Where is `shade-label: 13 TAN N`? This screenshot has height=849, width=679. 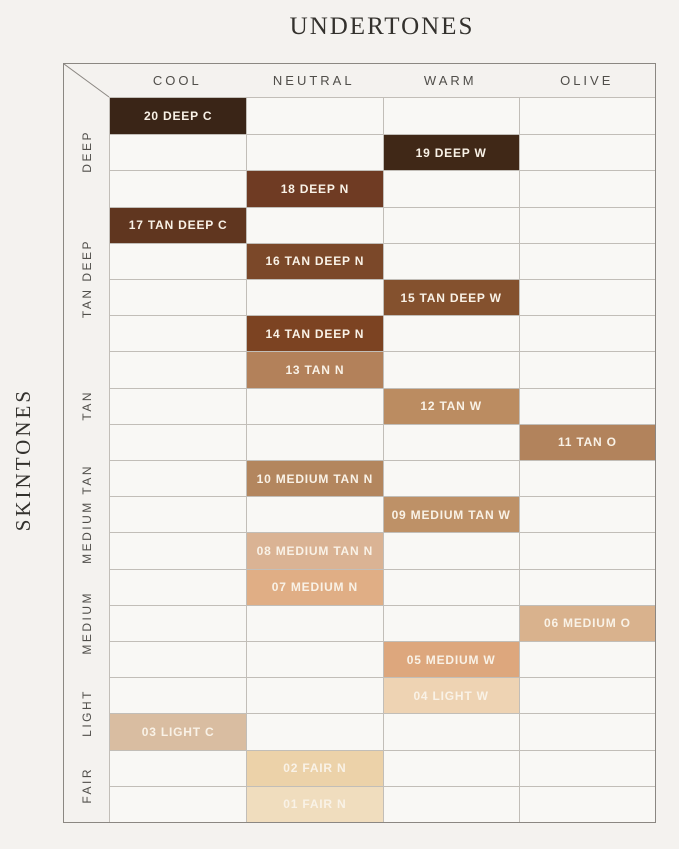
shade-label: 13 TAN N is located at coordinates (315, 369).